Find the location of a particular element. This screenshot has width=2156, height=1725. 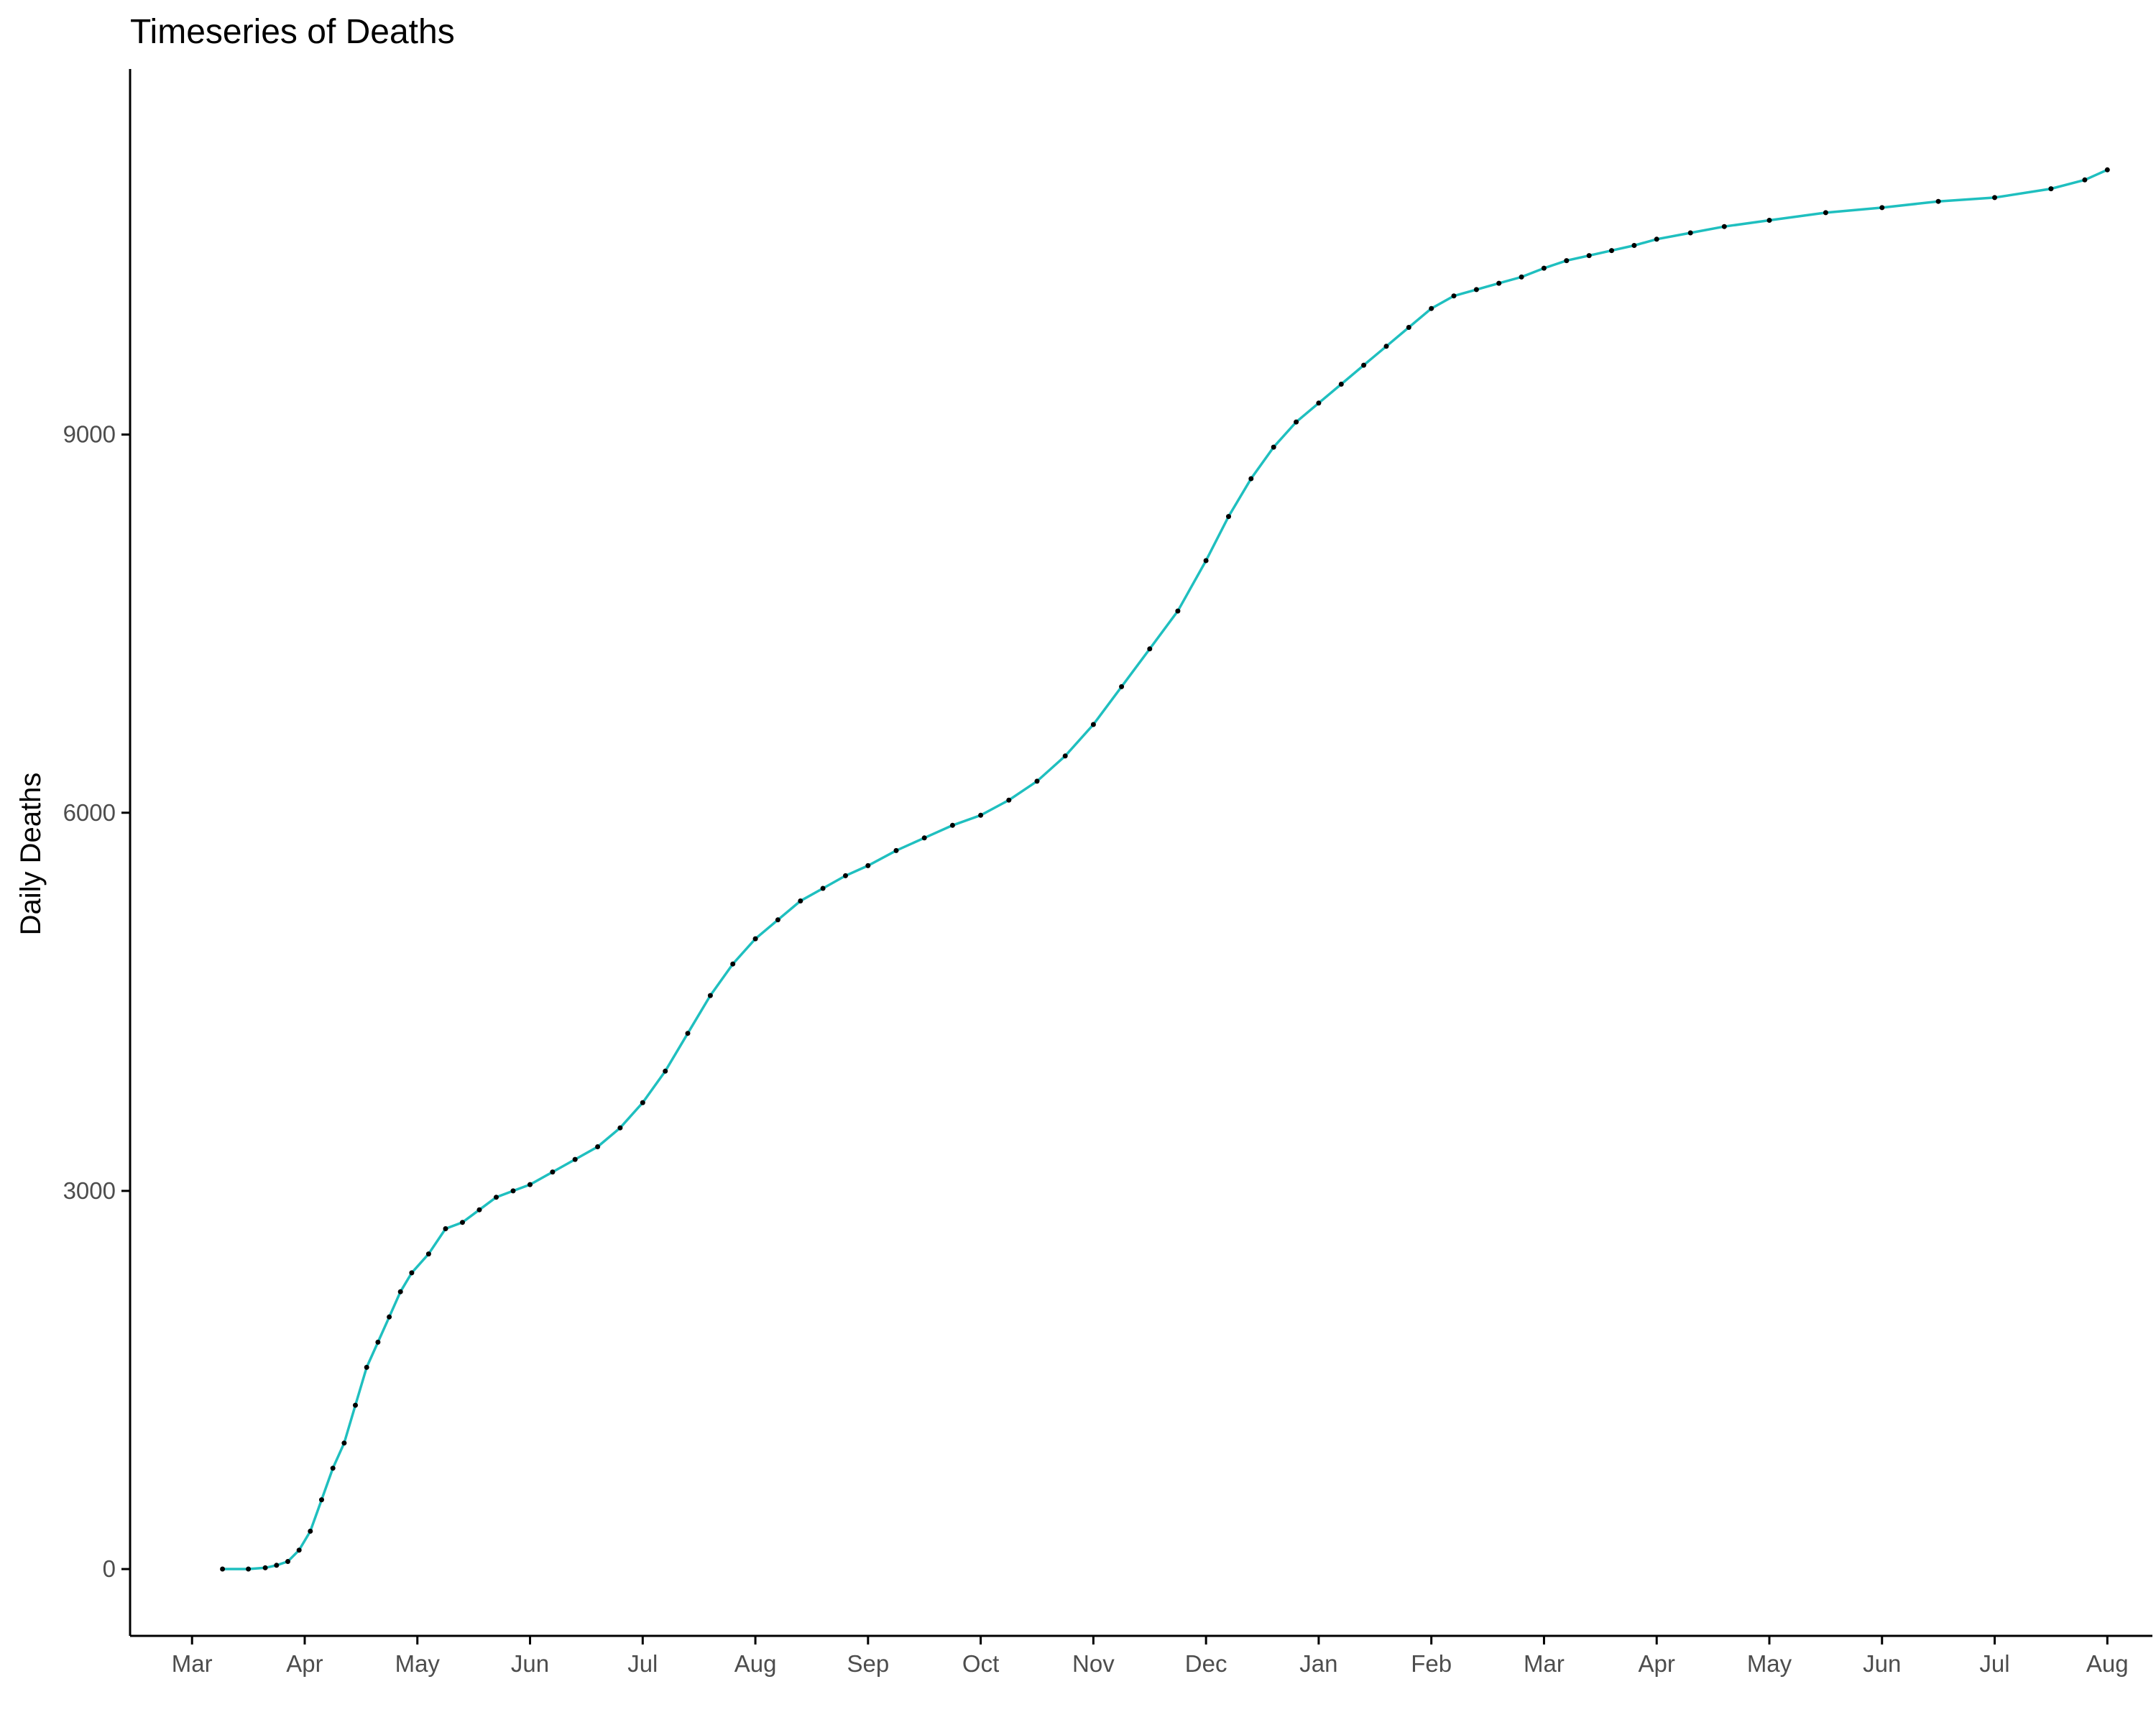

y-tick-label: 6000 is located at coordinates (90, 812).